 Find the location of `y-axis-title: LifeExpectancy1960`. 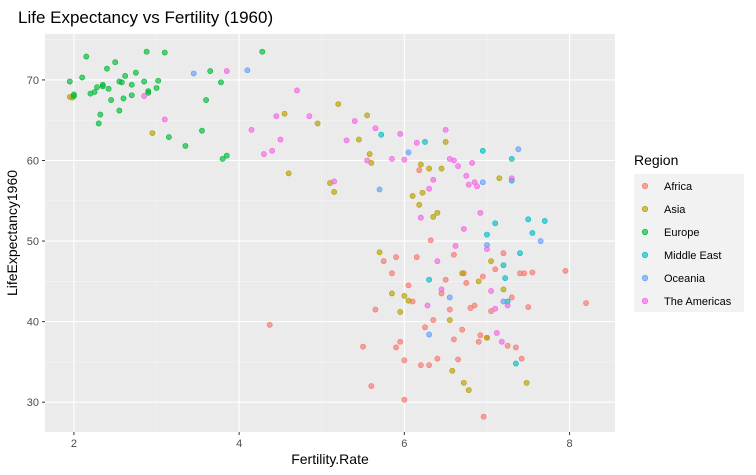

y-axis-title: LifeExpectancy1960 is located at coordinates (12, 233).